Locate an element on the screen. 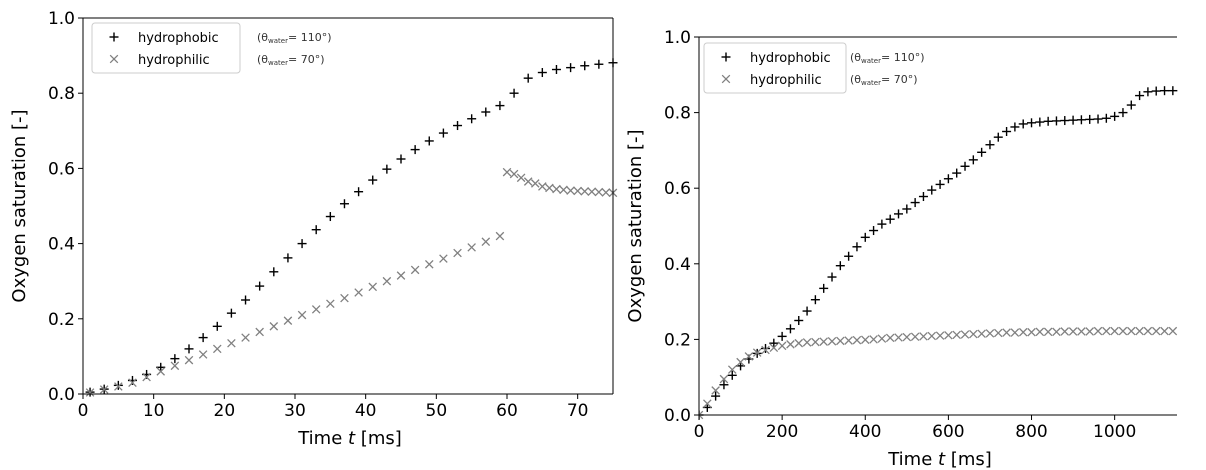  y-tick-label: 0.4 is located at coordinates (677, 265).